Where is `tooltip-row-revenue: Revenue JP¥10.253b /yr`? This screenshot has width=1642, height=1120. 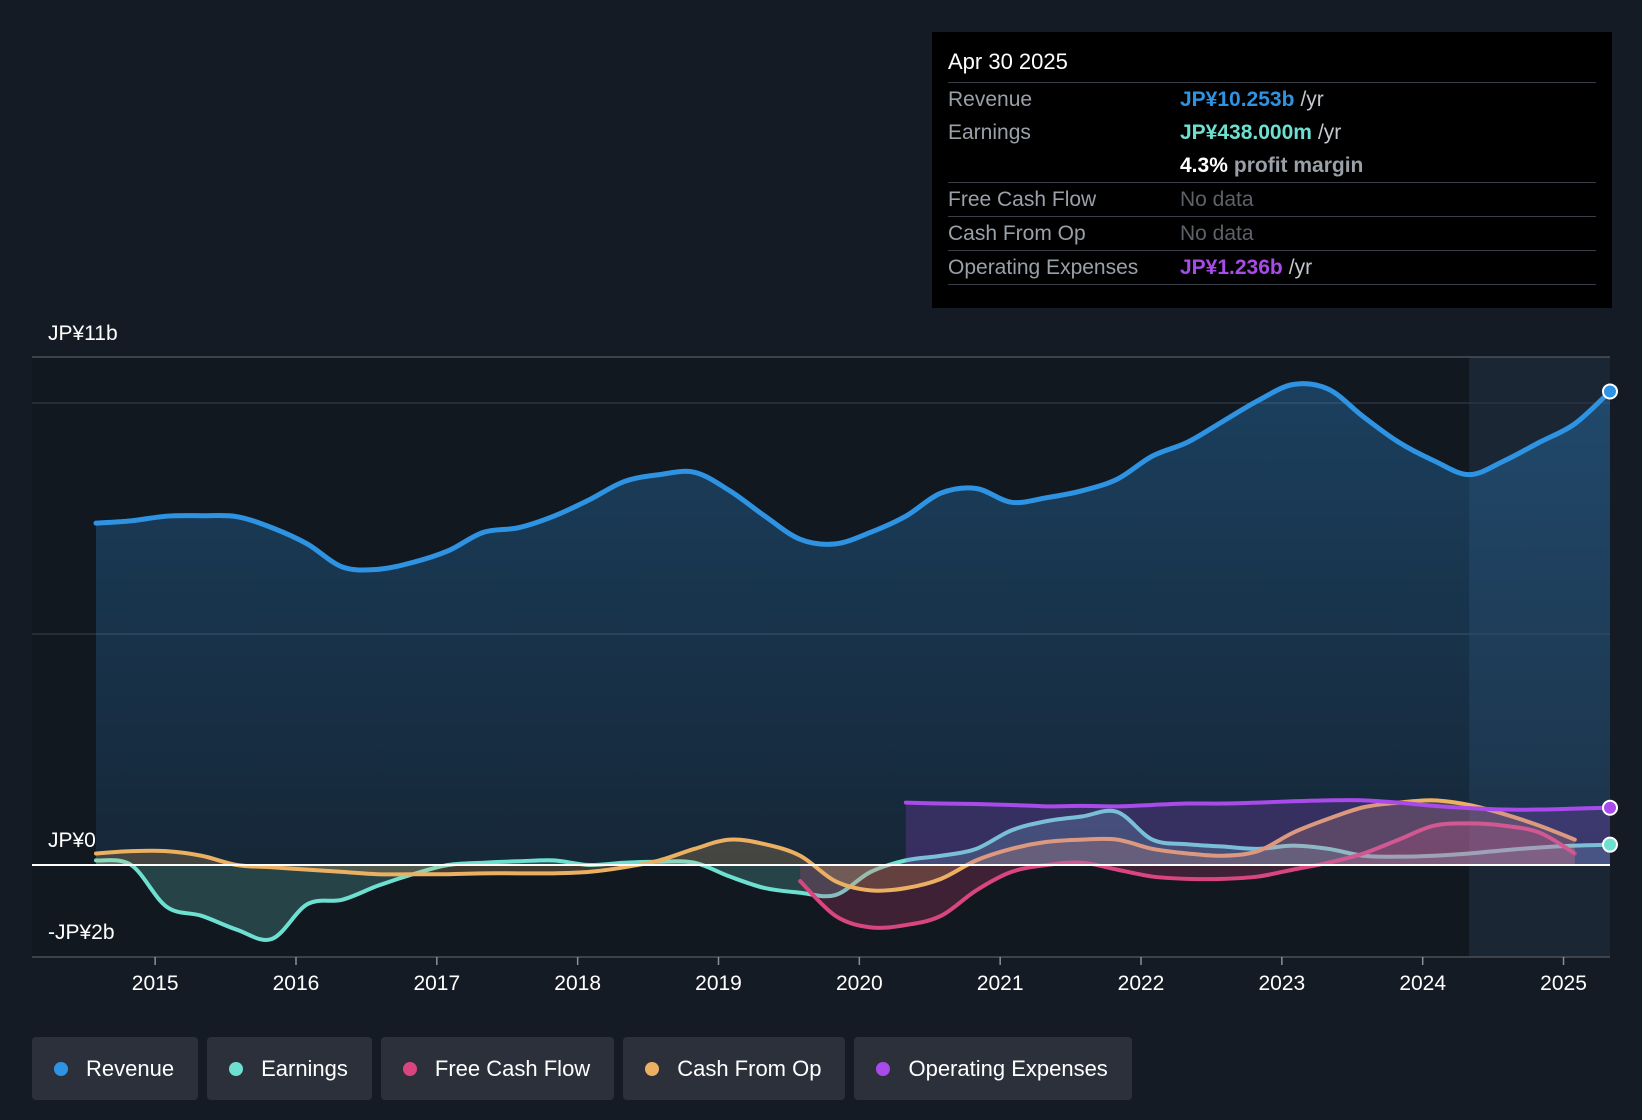 tooltip-row-revenue: Revenue JP¥10.253b /yr is located at coordinates (1272, 99).